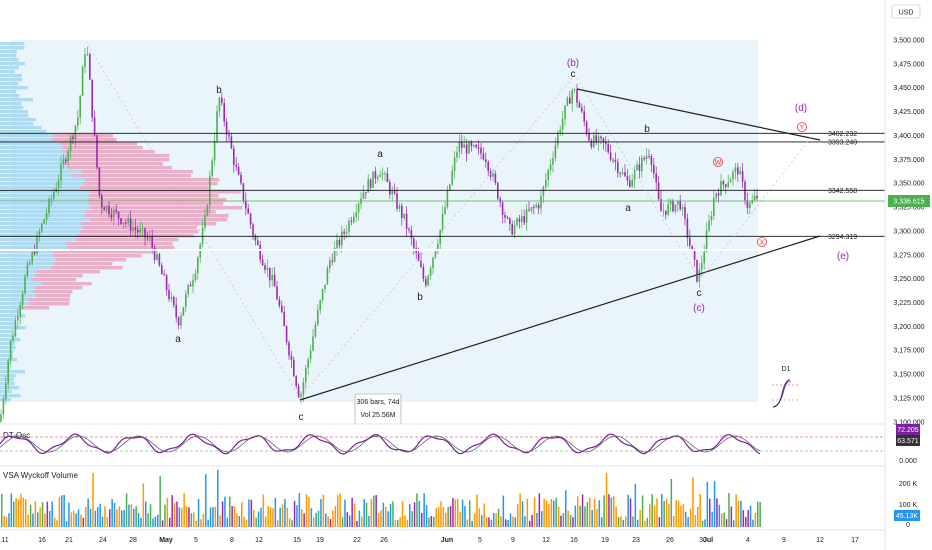 Image resolution: width=932 pixels, height=550 pixels. I want to click on currency-label: USD, so click(906, 13).